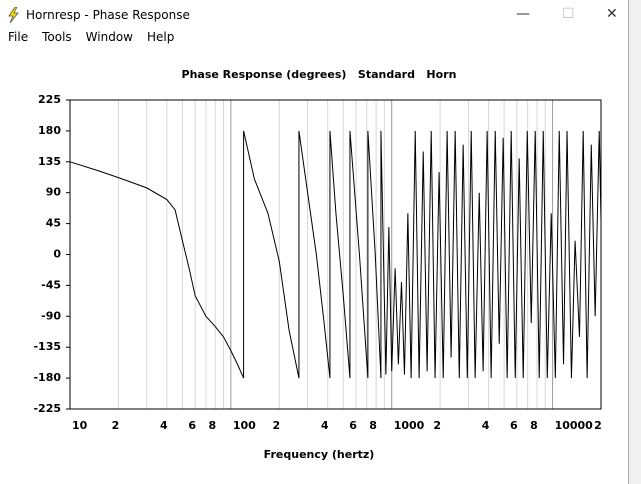 The image size is (641, 484). I want to click on y-tick-label: -135, so click(47, 346).